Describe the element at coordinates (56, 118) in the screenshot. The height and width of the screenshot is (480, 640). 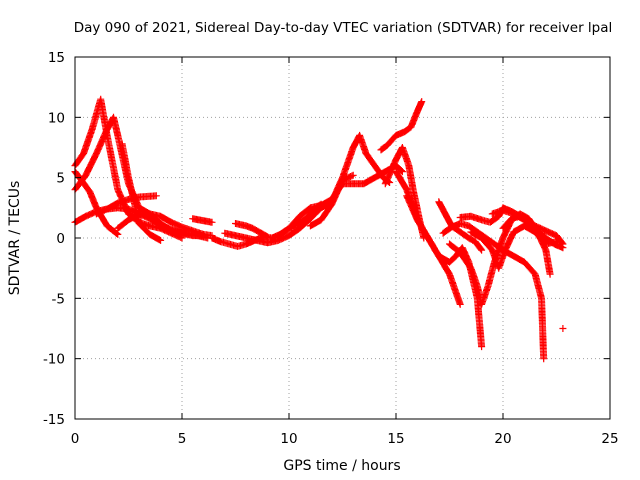
I see `y-tick-label: 10` at that location.